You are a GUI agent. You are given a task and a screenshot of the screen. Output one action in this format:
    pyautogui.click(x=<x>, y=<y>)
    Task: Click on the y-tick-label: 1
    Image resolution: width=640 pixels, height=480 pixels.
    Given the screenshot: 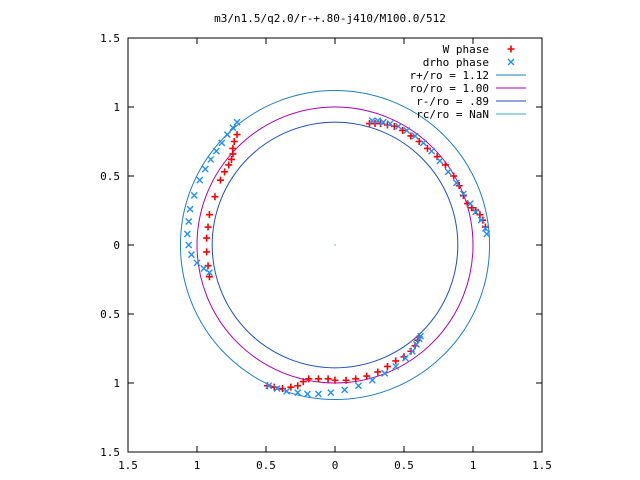 What is the action you would take?
    pyautogui.click(x=116, y=383)
    